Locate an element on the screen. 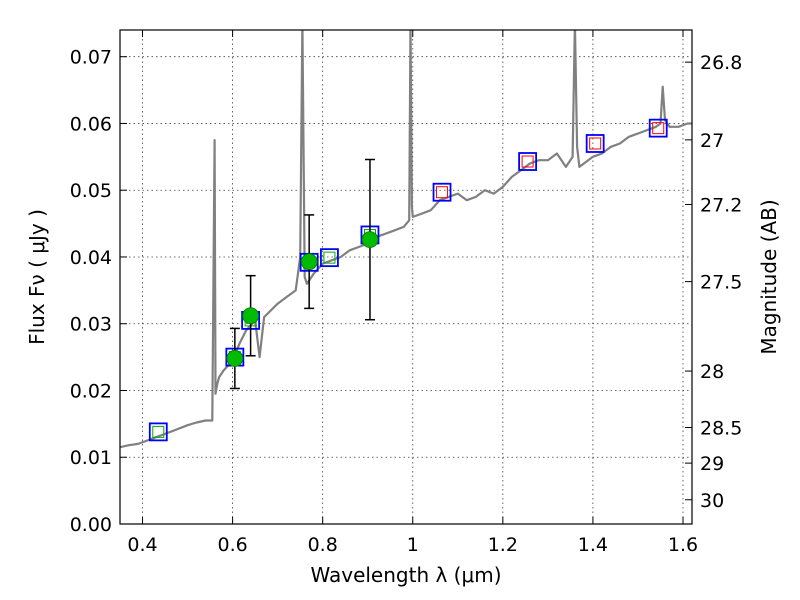 The width and height of the screenshot is (800, 600). y-tick-label: 0.07 is located at coordinates (91, 58).